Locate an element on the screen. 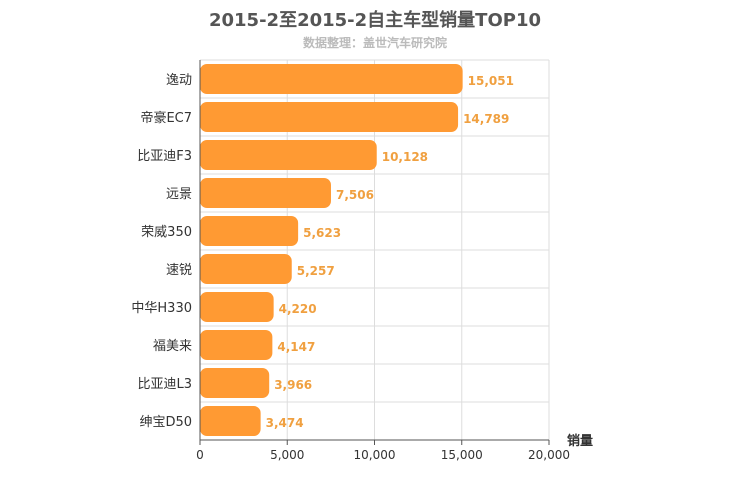 This screenshot has height=500, width=750. value-label: 3,966 is located at coordinates (293, 385).